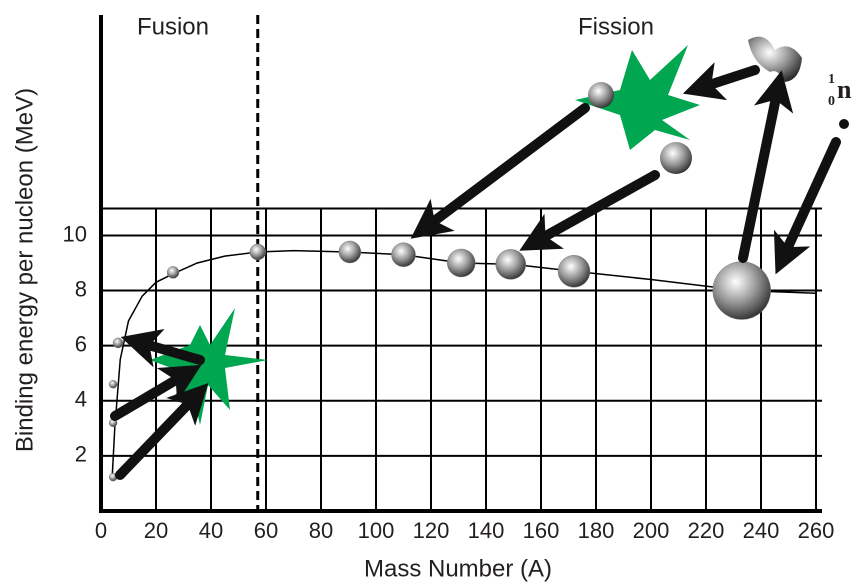 This screenshot has width=852, height=583. Describe the element at coordinates (761, 530) in the screenshot. I see `x-tick-label: 240` at that location.